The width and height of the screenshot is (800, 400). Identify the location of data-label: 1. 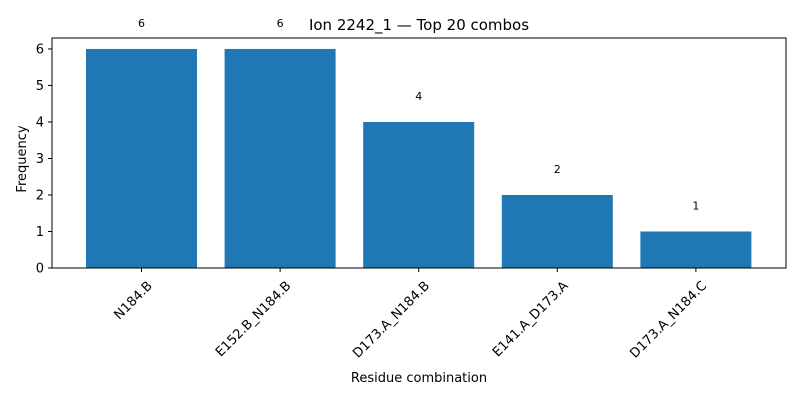
(695, 205).